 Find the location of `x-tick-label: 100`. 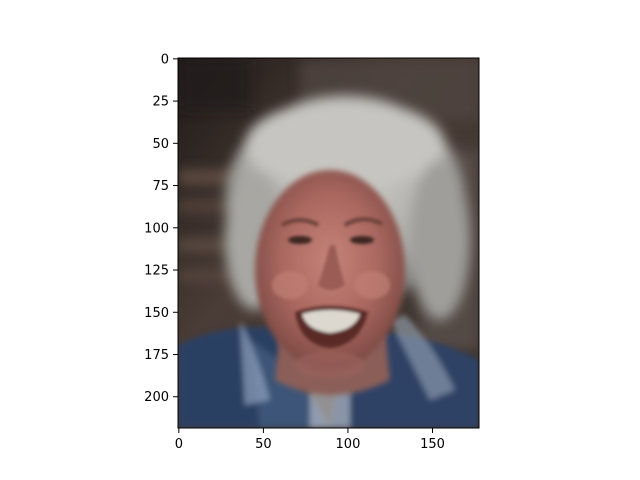

x-tick-label: 100 is located at coordinates (348, 444).